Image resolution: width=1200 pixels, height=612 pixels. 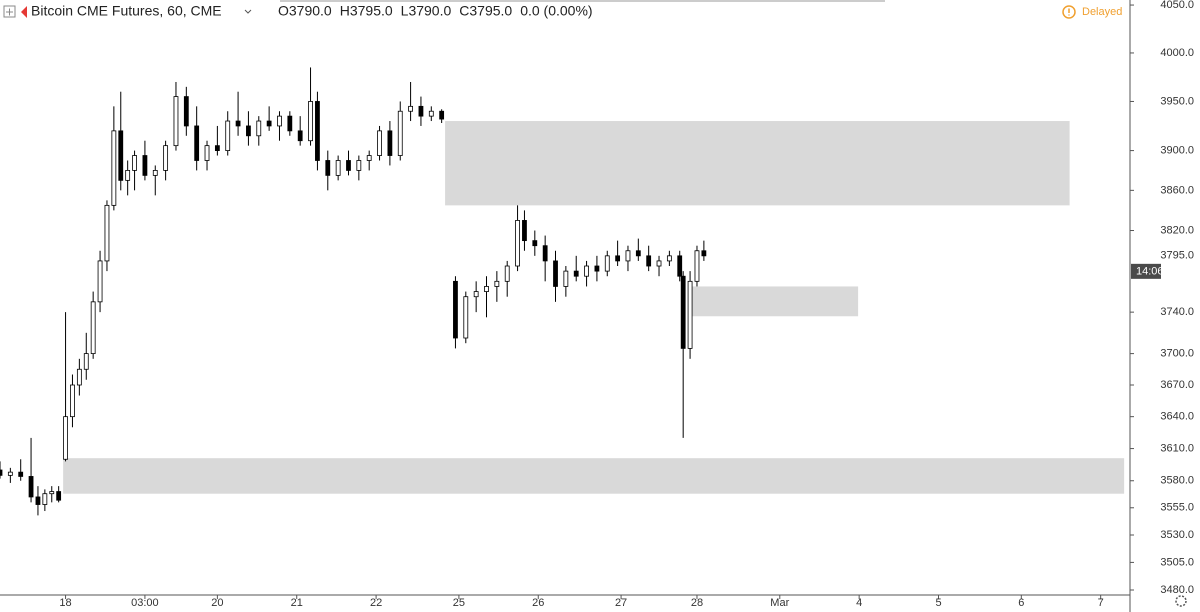 I want to click on ohlc-value: H3795.0, so click(x=366, y=11).